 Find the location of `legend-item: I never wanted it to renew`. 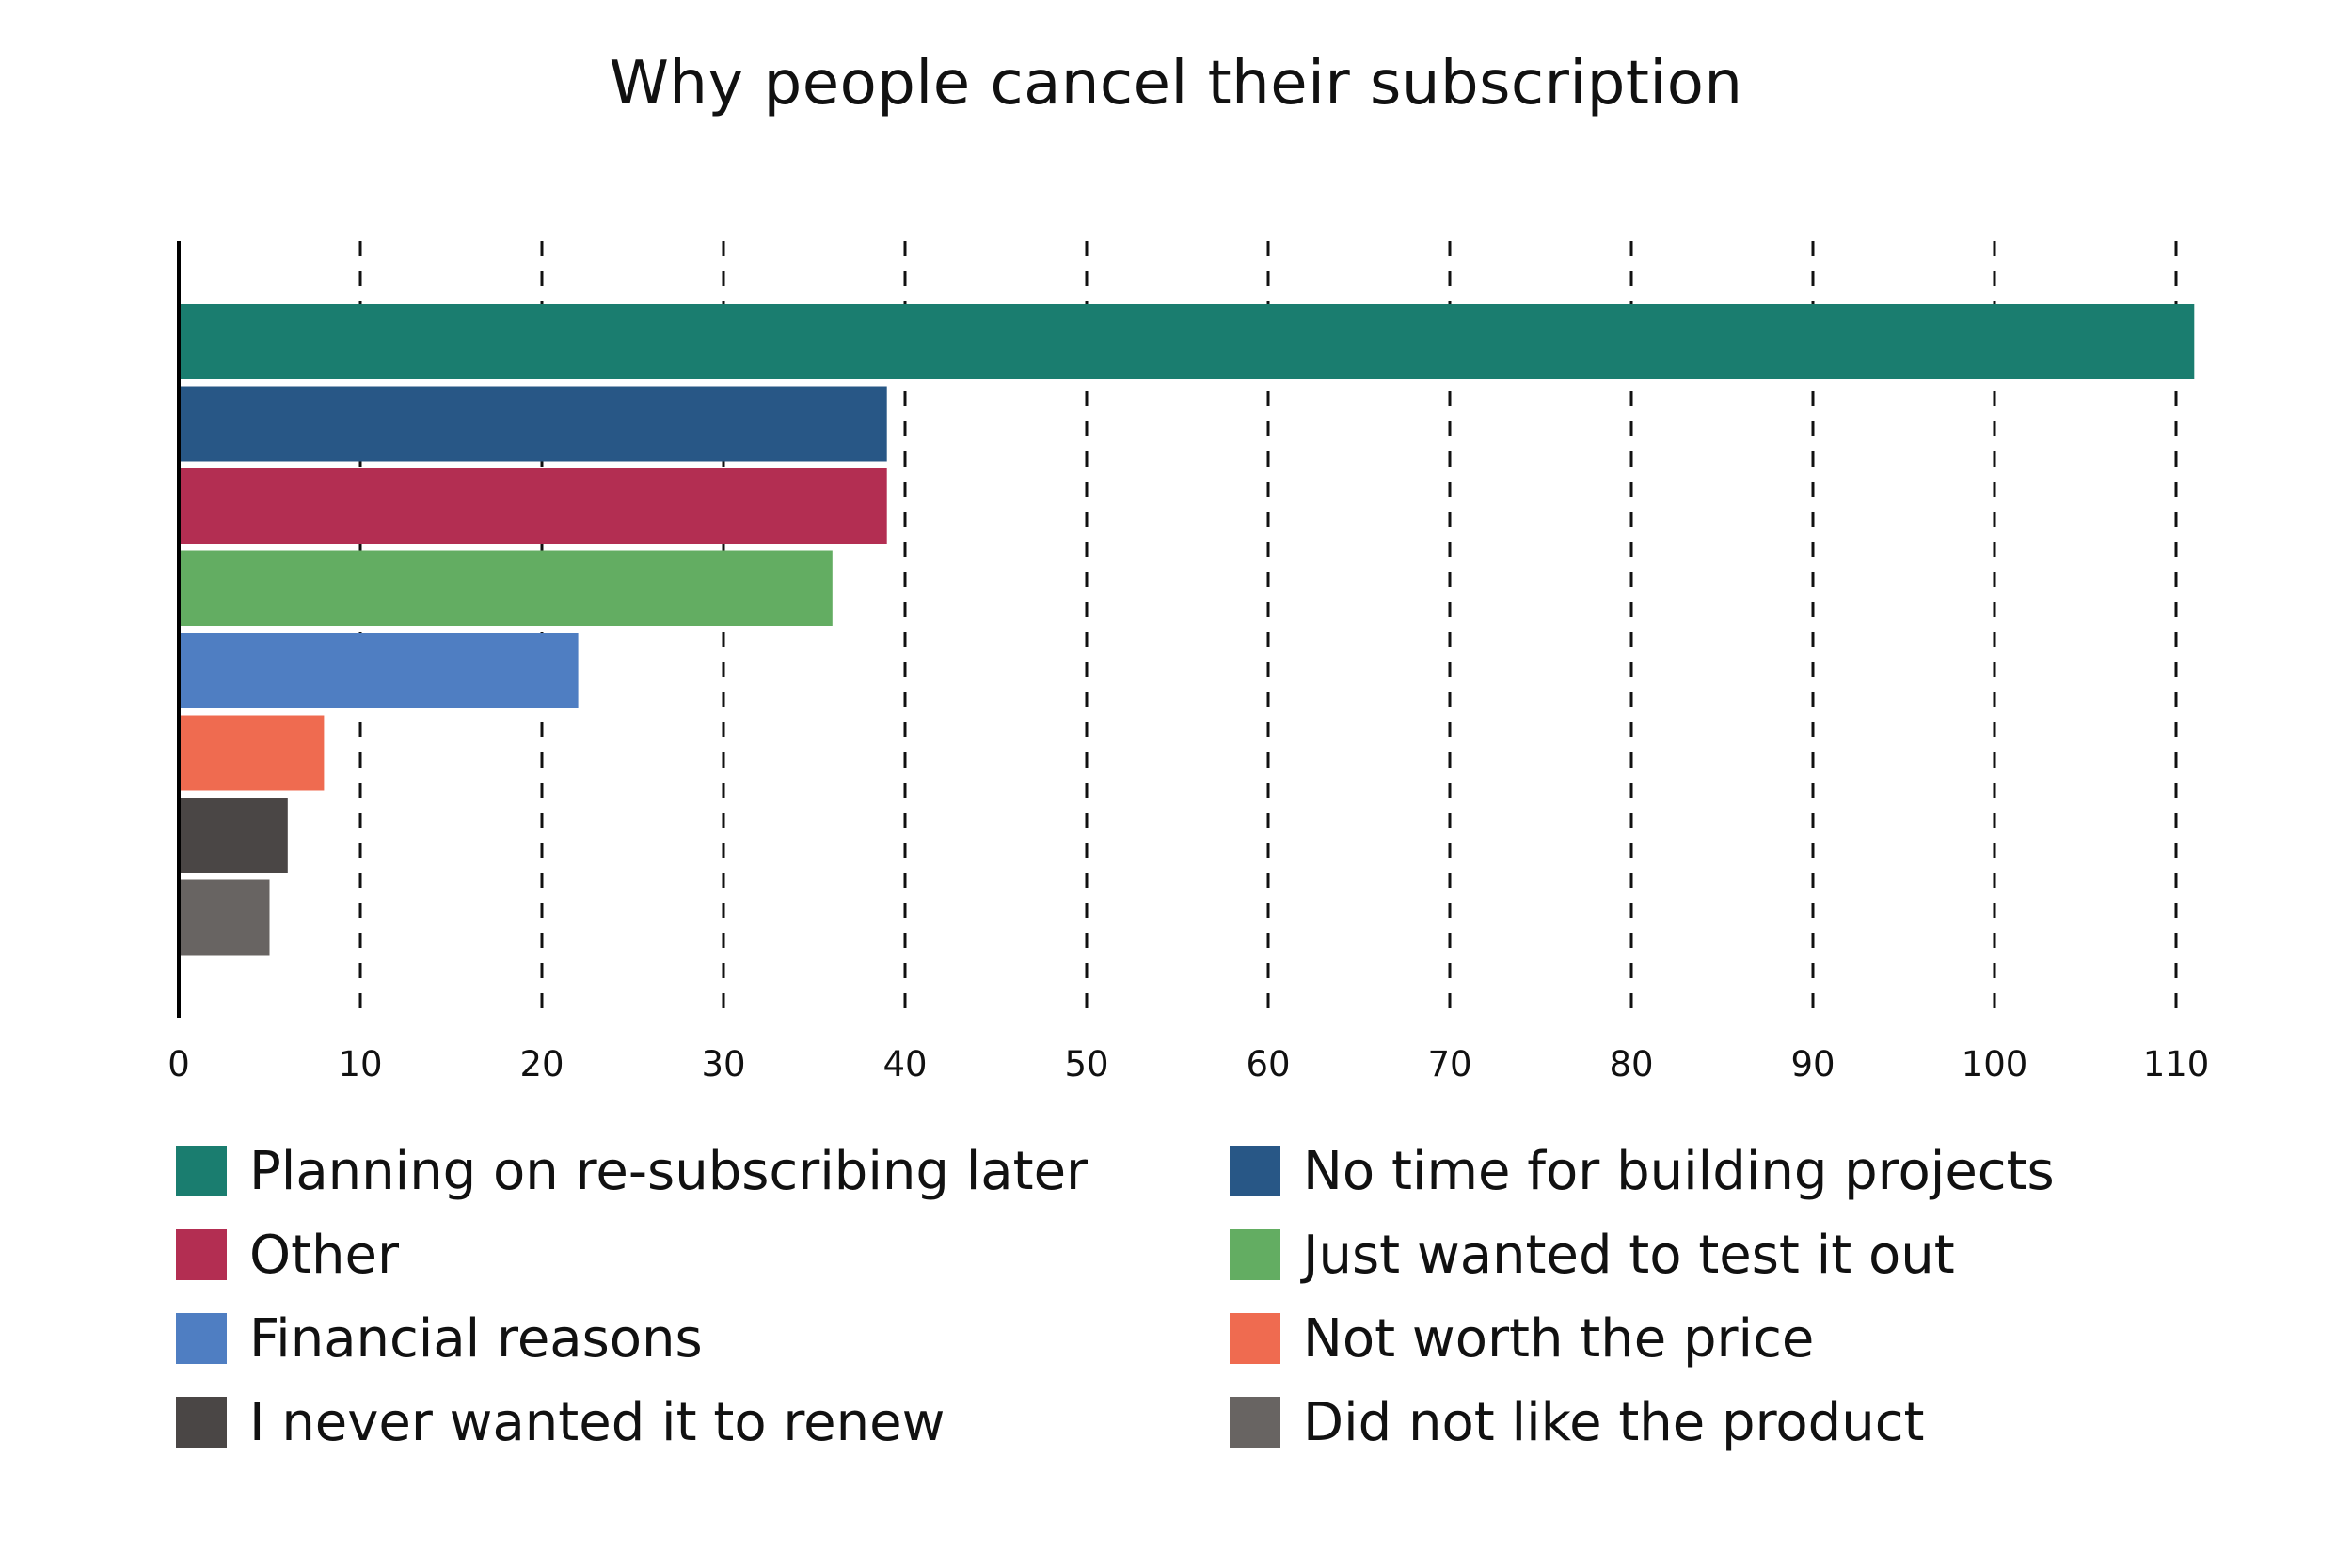

legend-item: I never wanted it to renew is located at coordinates (560, 1422).